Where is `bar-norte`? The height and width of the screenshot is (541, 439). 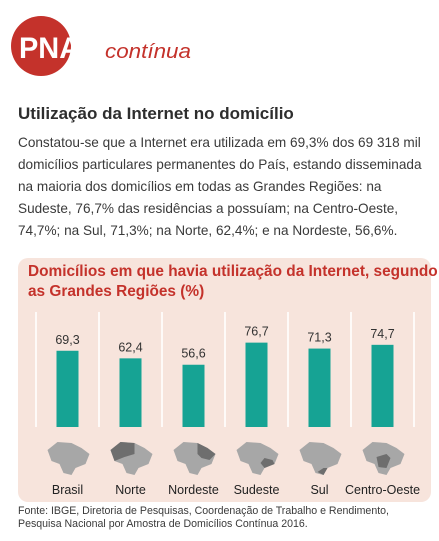 bar-norte is located at coordinates (130, 392).